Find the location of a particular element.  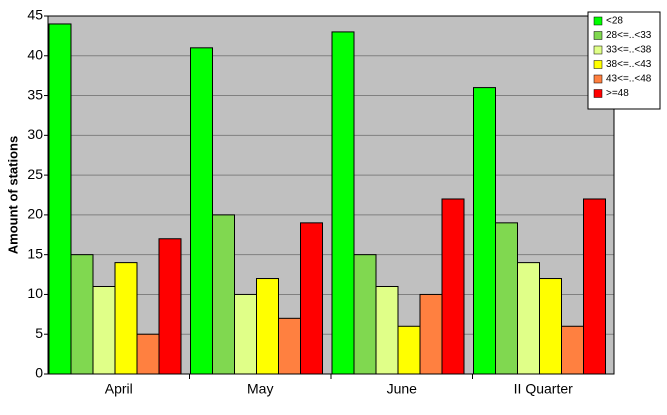

legend-label: 38<=..<43 is located at coordinates (629, 64).